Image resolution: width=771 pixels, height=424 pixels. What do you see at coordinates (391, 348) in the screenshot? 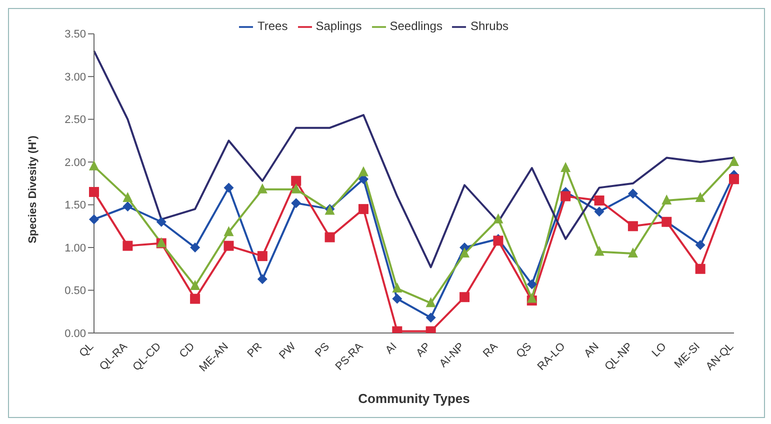
I see `x-tick-label: AI` at bounding box center [391, 348].